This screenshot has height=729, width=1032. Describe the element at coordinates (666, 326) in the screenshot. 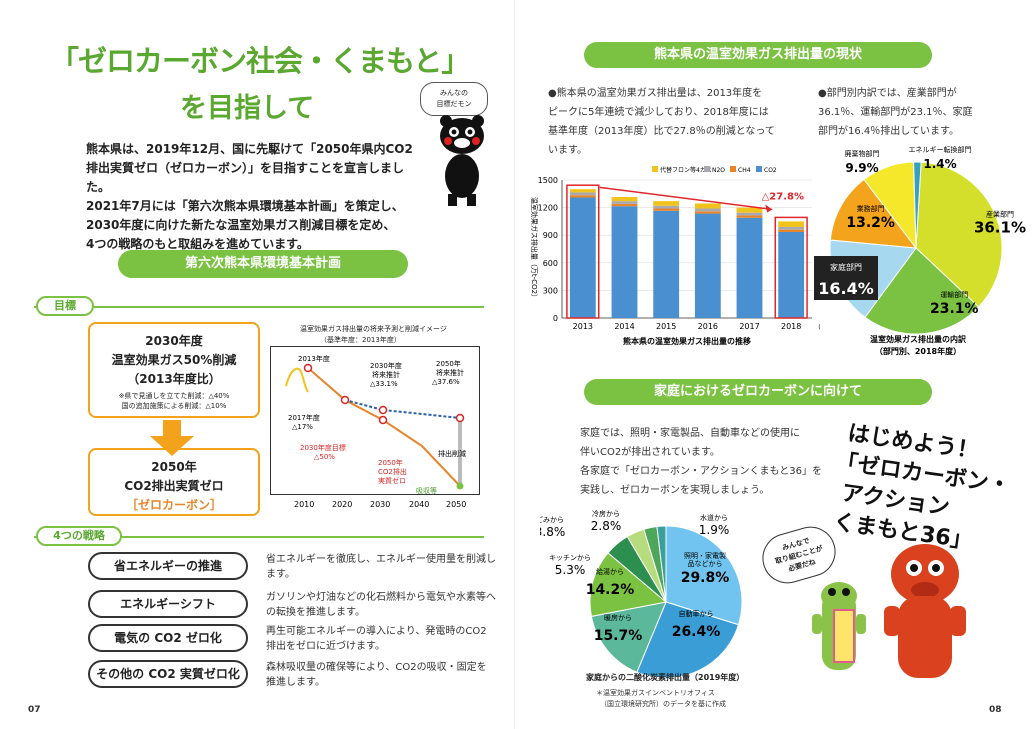

I see `bar-x-tick: 2015` at that location.